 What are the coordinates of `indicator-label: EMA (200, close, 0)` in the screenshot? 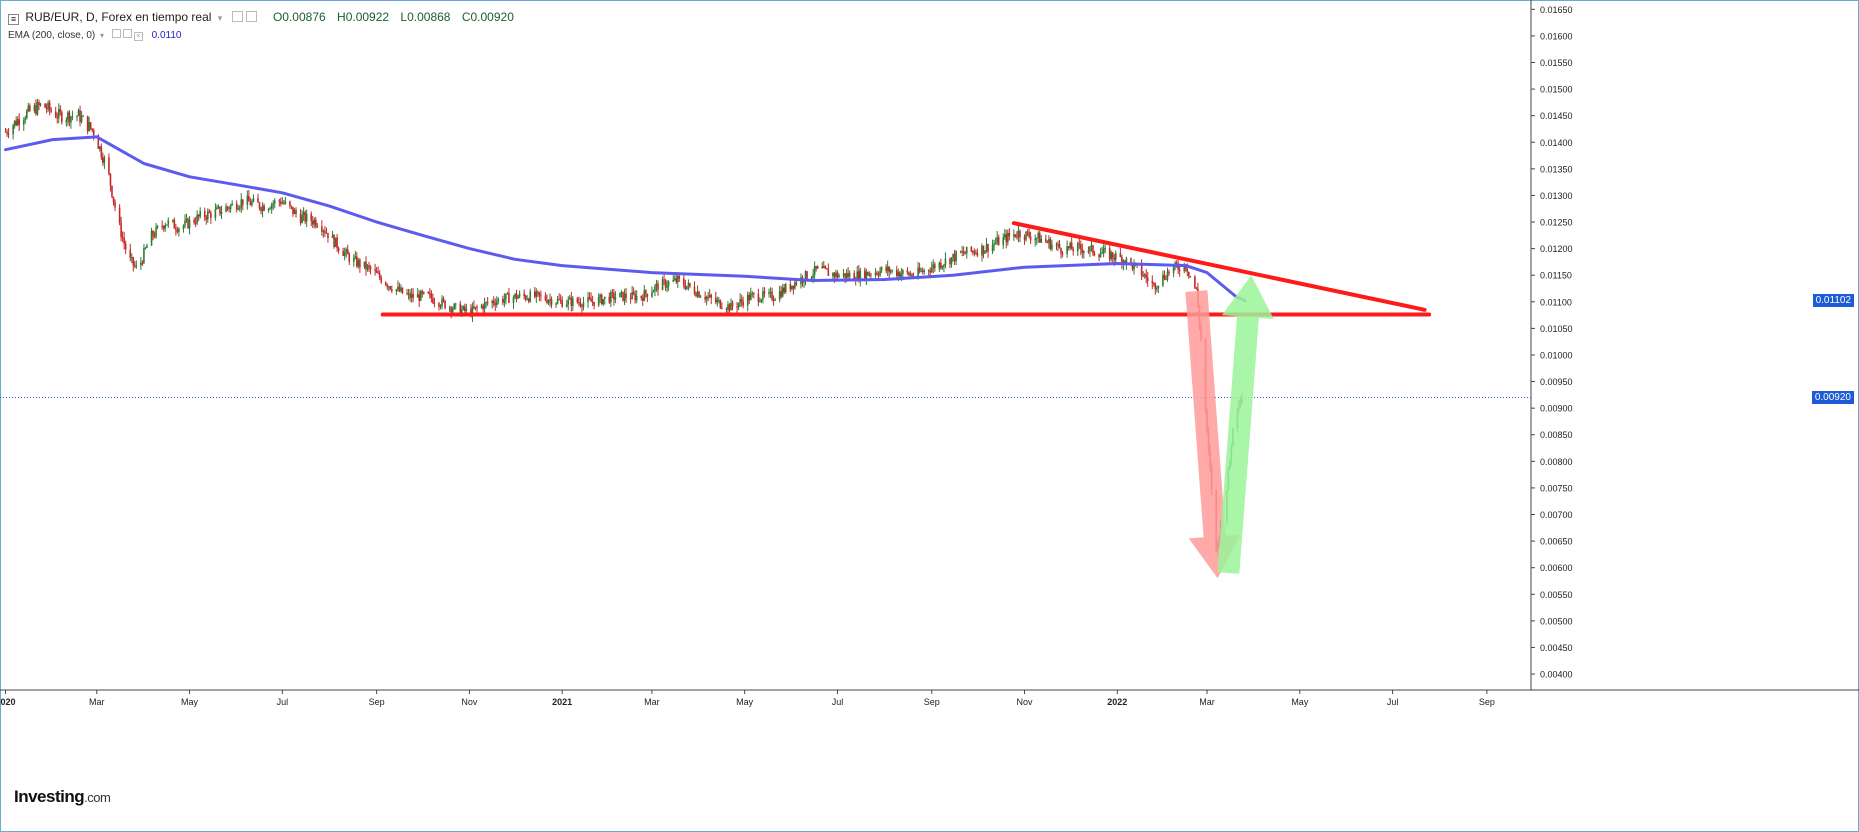 It's located at (52, 35).